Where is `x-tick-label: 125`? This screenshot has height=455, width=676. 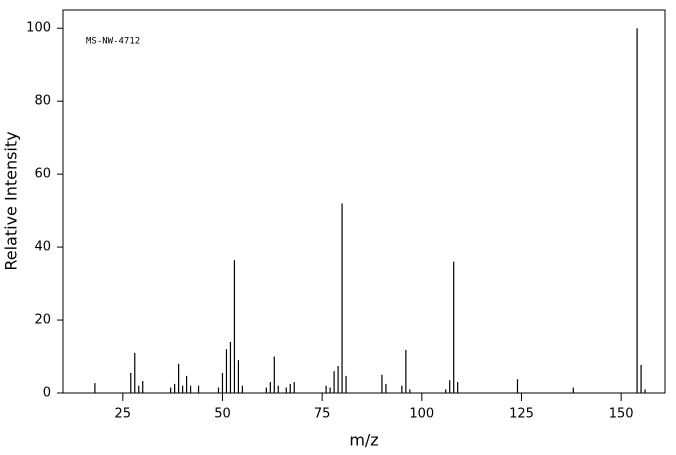
x-tick-label: 125 is located at coordinates (521, 414).